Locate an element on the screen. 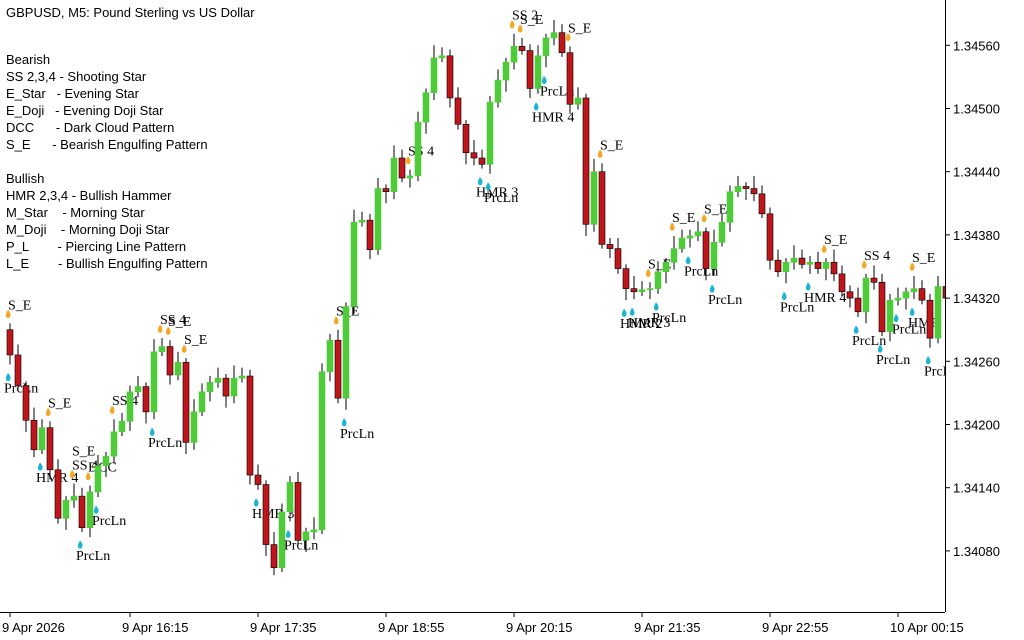 This screenshot has width=1024, height=640. x-tick-label: 9 Apr 21:35 is located at coordinates (667, 627).